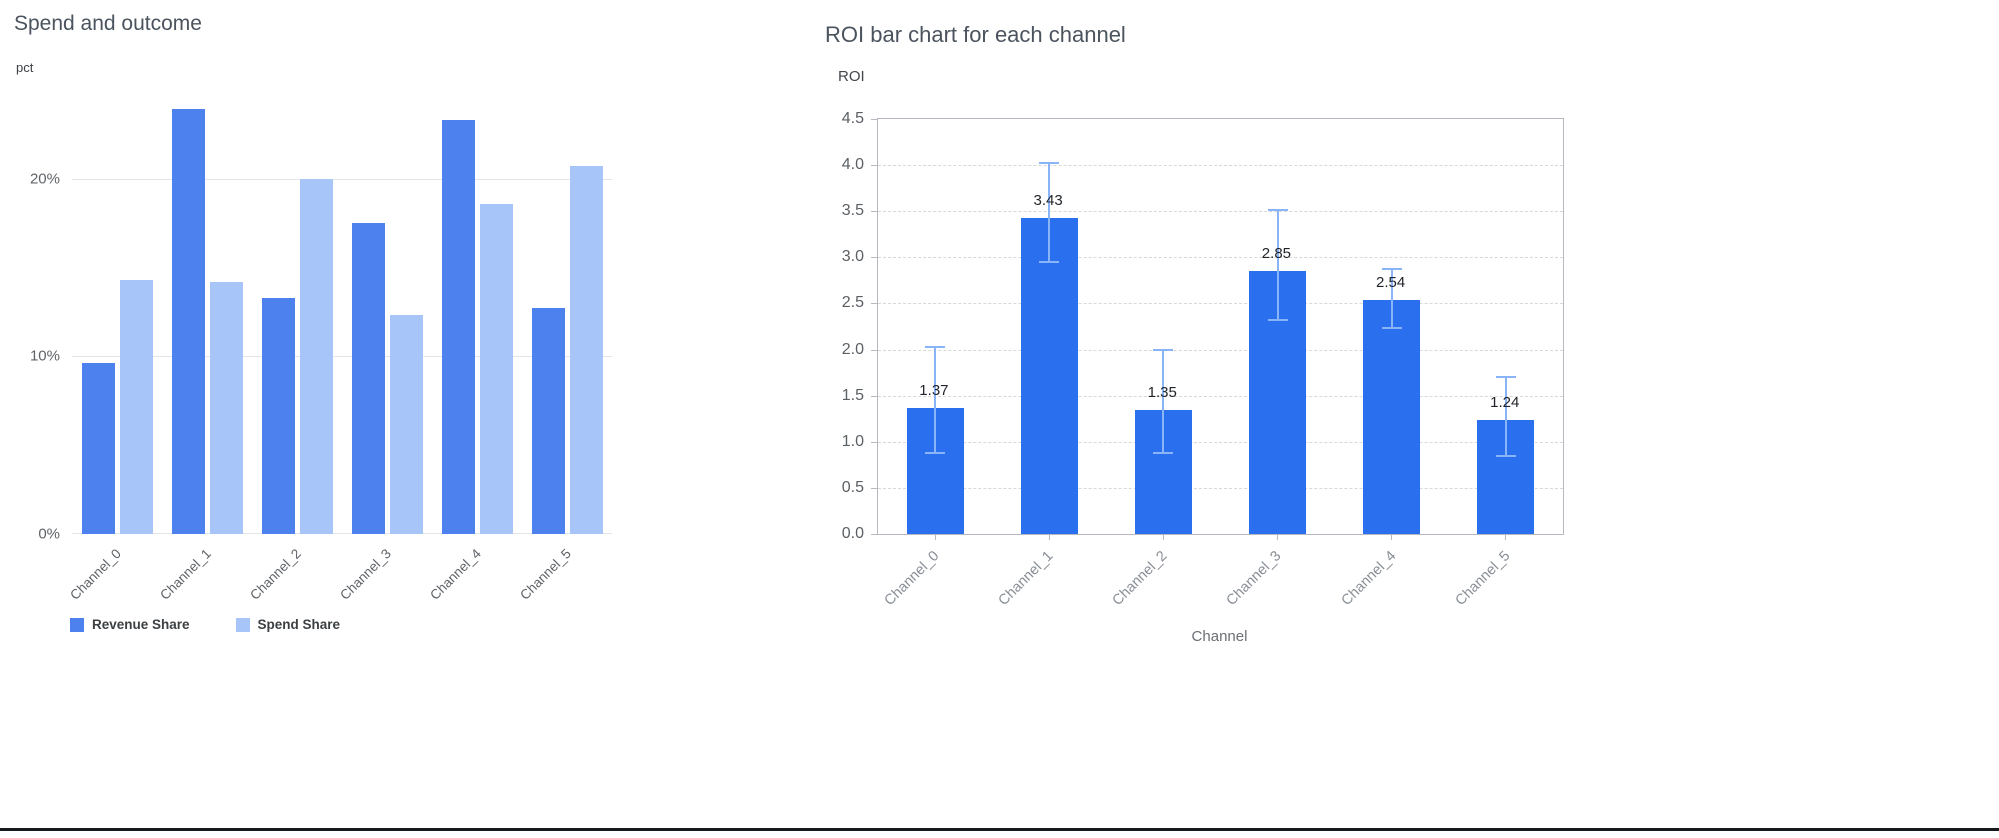 The width and height of the screenshot is (1999, 838). I want to click on legend-label: Spend Share, so click(299, 624).